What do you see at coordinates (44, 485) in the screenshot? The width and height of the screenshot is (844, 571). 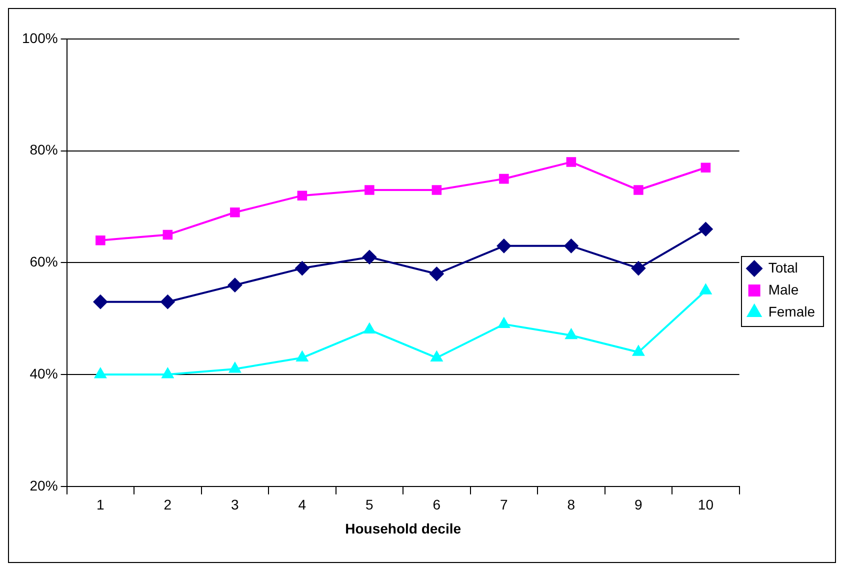 I see `y-tick-label: 20%` at bounding box center [44, 485].